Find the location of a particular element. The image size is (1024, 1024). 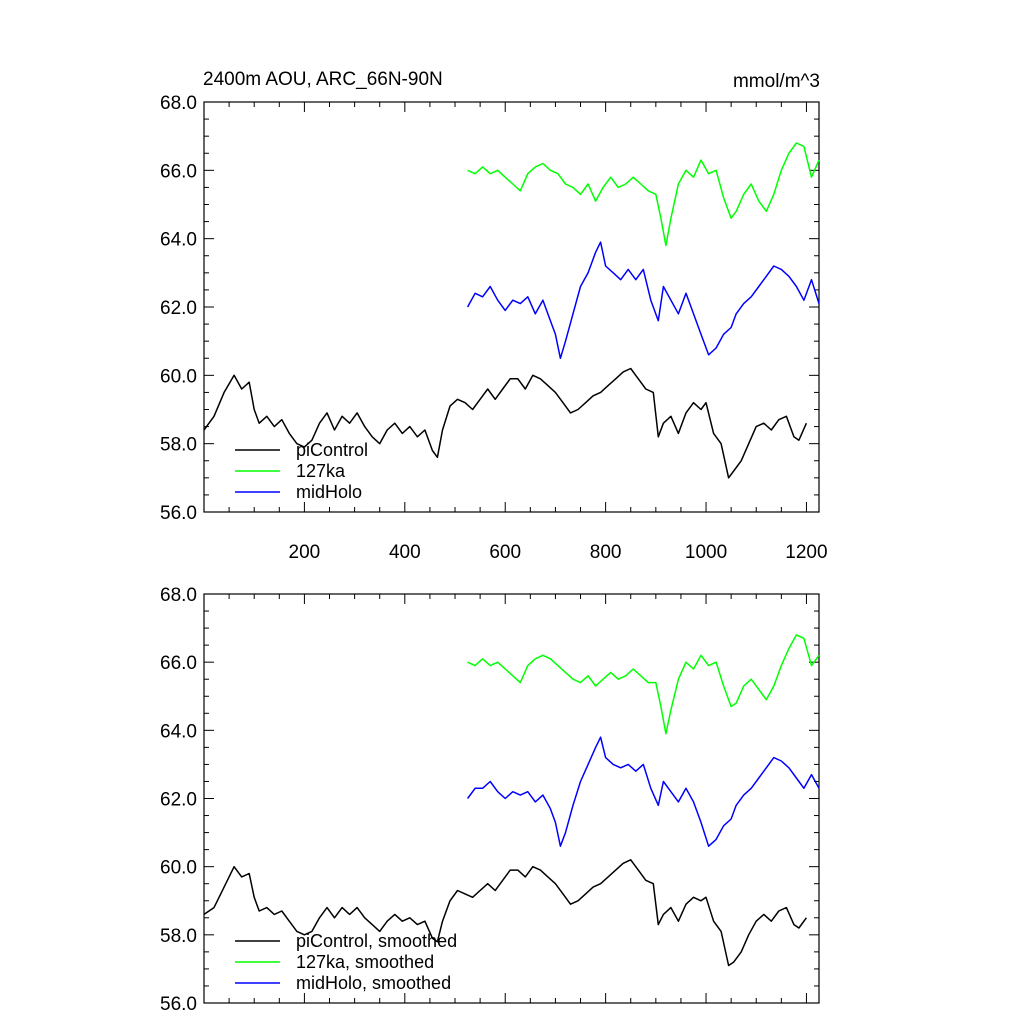

chart-title: 2400m AOU, ARC_66N-90N is located at coordinates (323, 79).